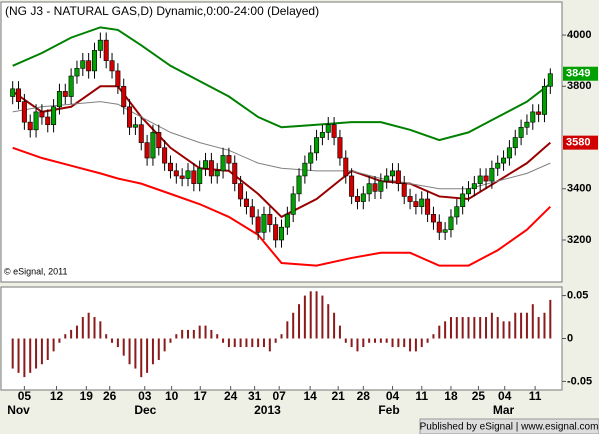 This screenshot has height=434, width=599. I want to click on last-price-box, so click(580, 73).